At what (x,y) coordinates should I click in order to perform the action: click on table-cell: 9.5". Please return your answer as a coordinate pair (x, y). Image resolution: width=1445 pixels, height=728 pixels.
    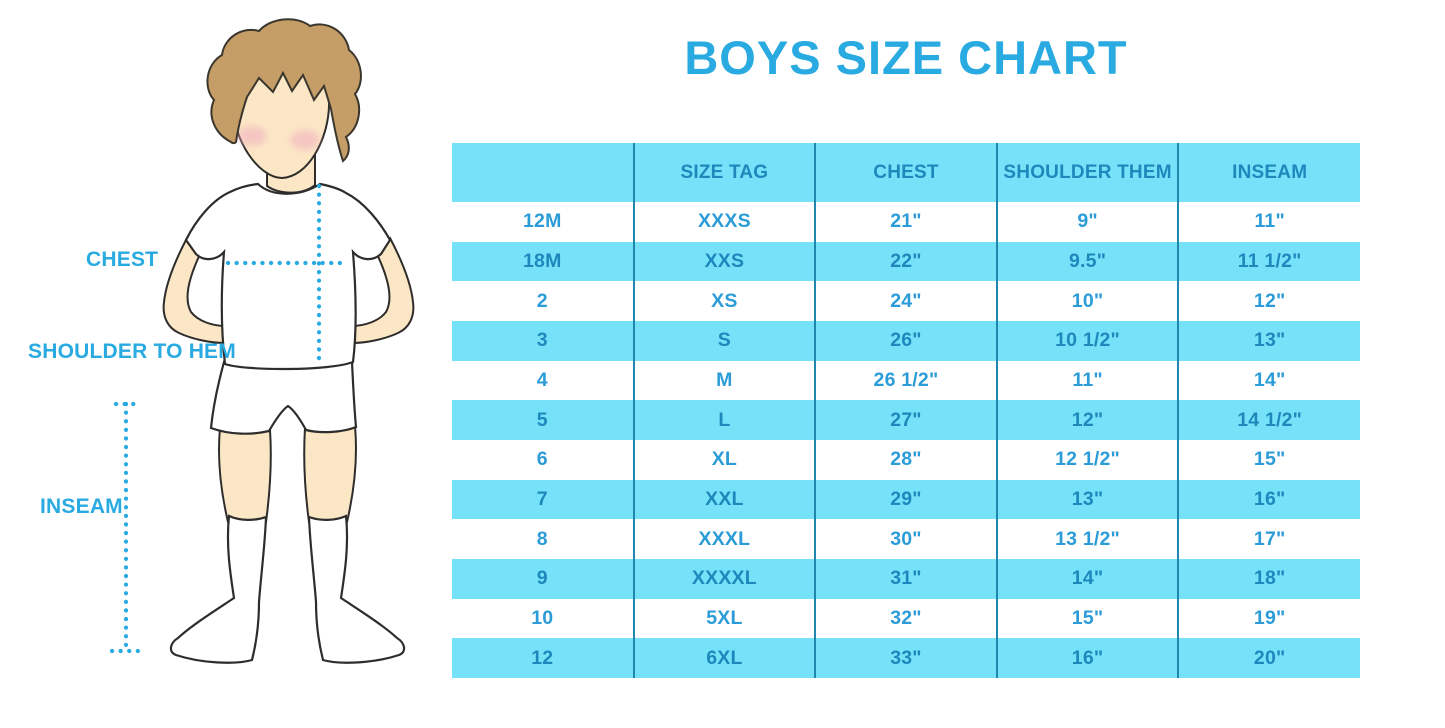
    Looking at the image, I should click on (1087, 261).